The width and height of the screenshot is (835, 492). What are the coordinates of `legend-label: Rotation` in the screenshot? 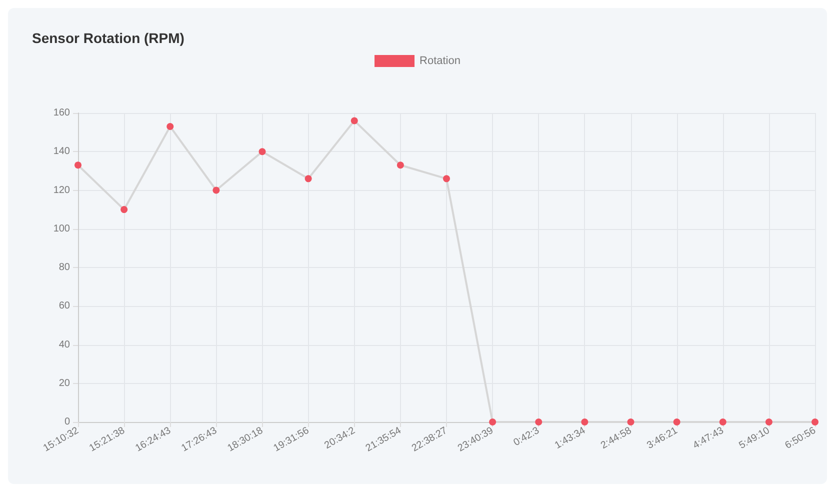 It's located at (440, 61).